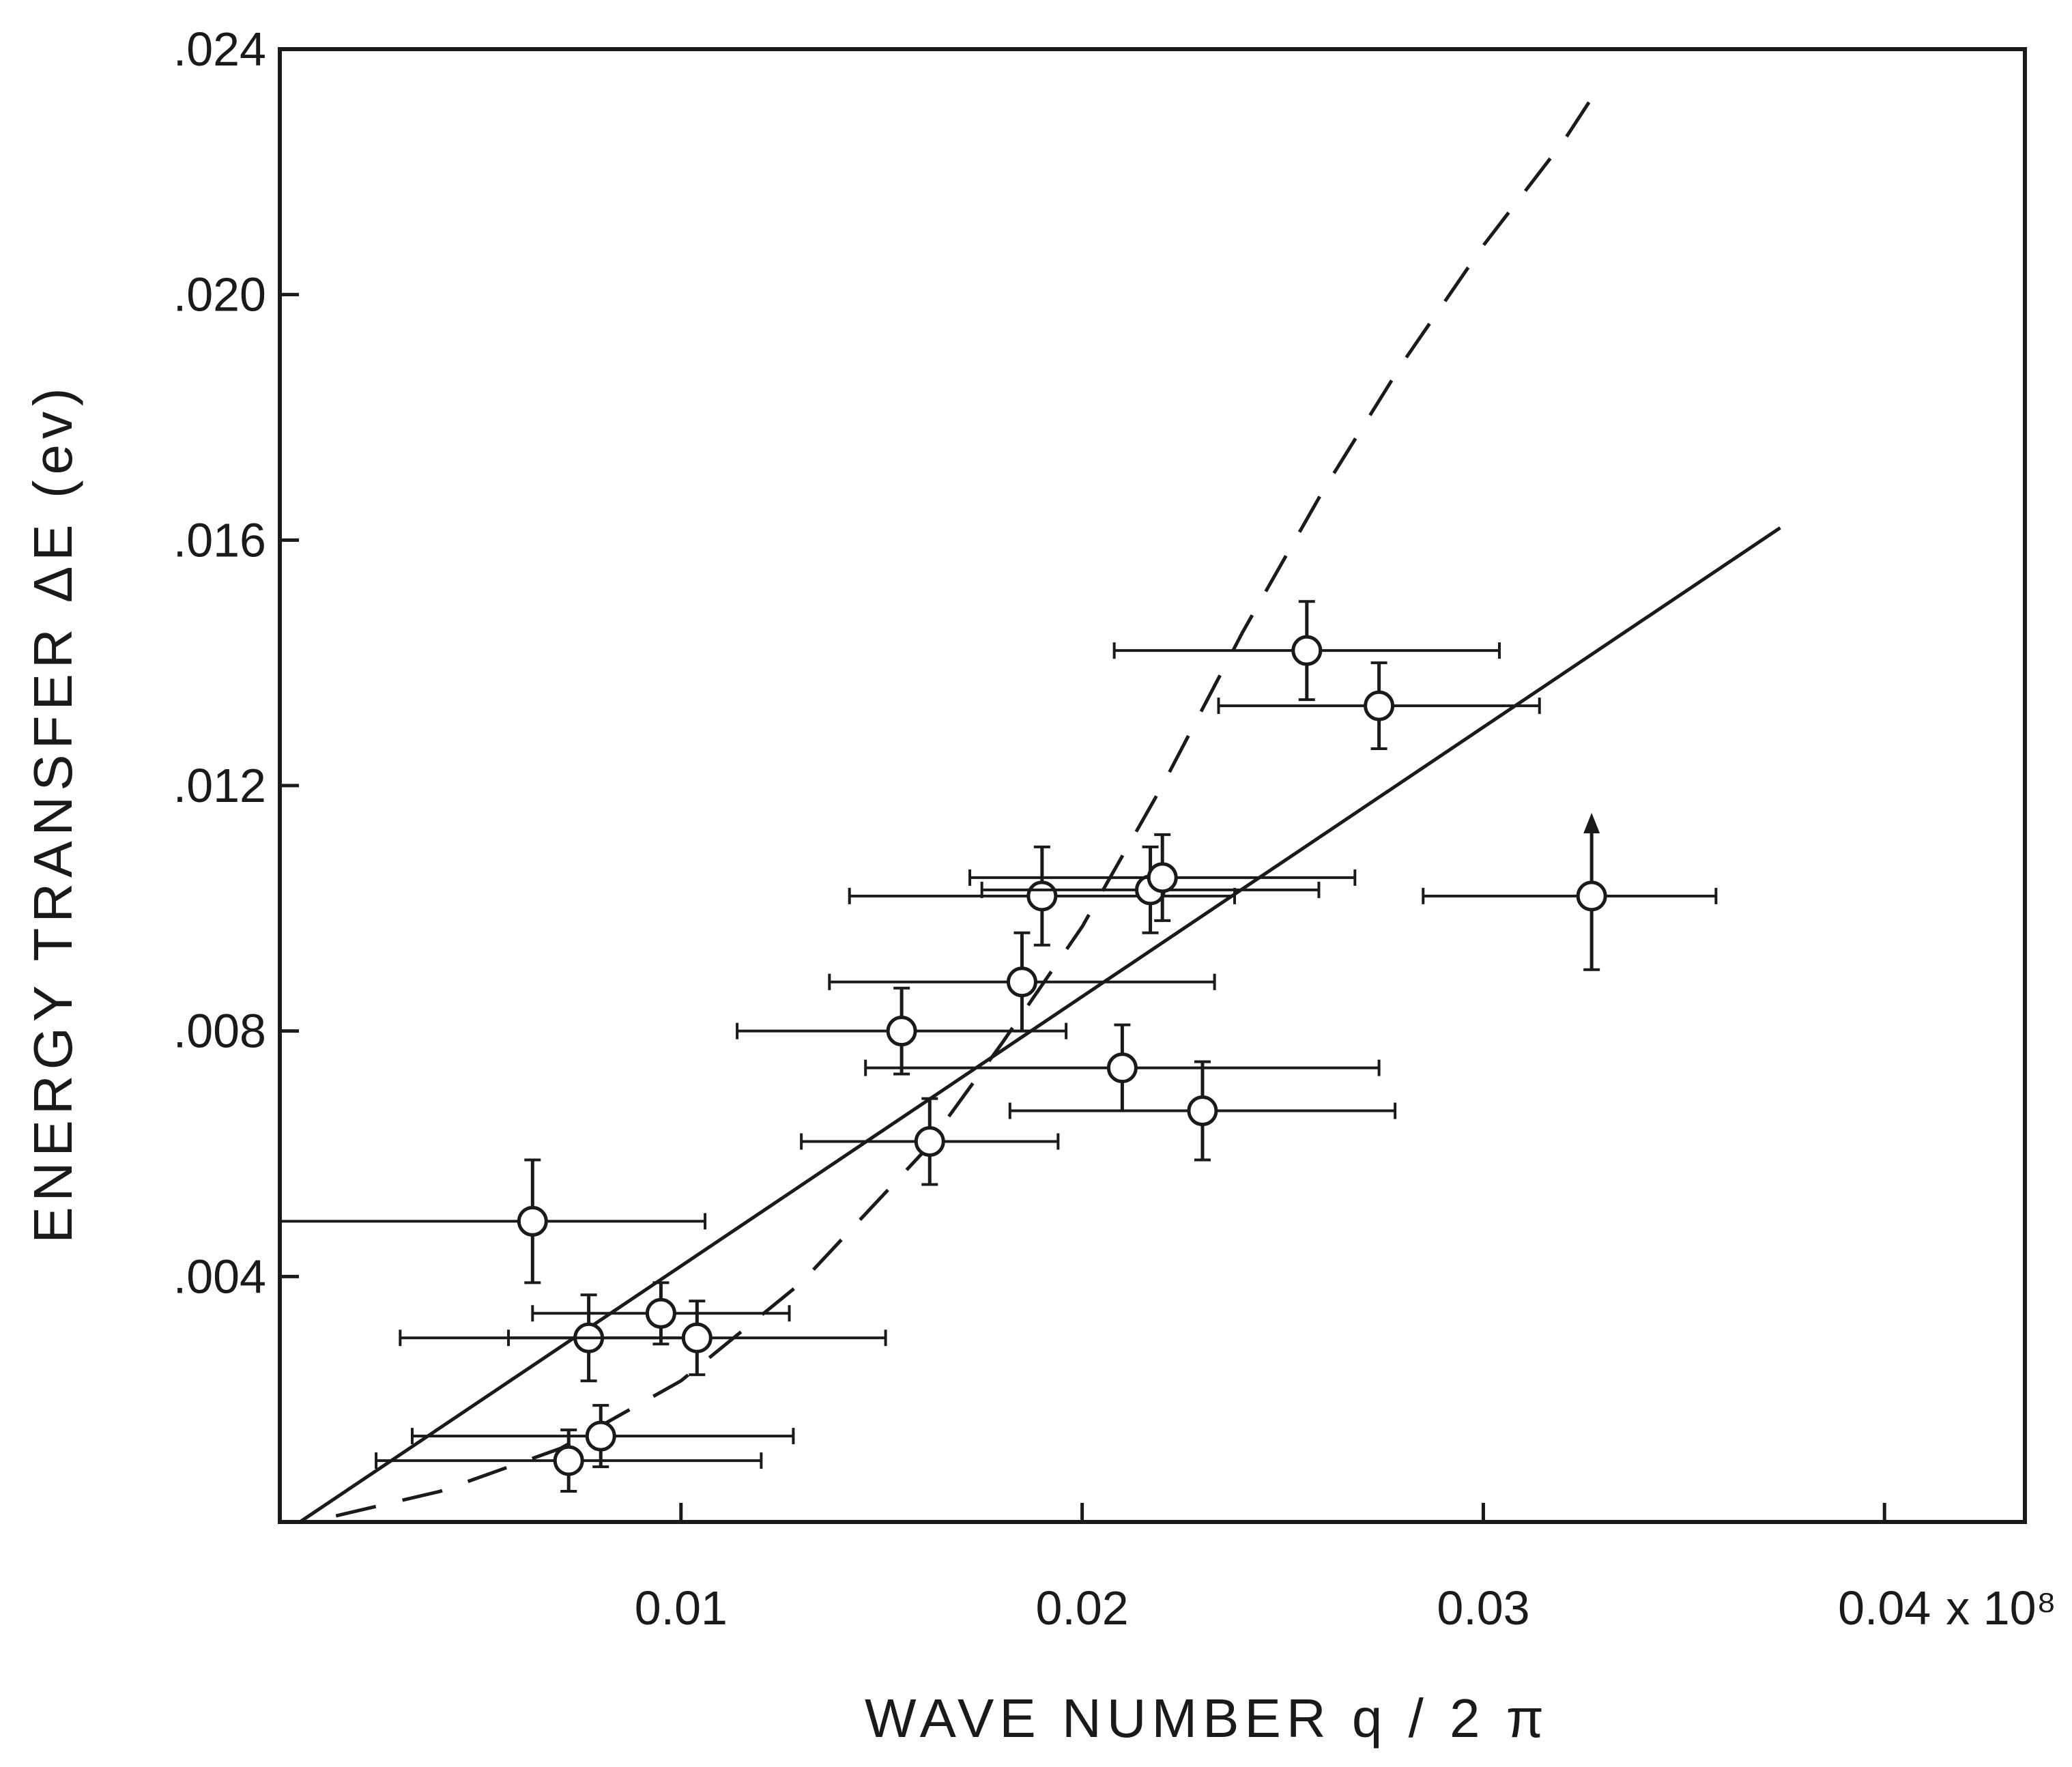 The height and width of the screenshot is (1767, 2072). I want to click on x-tick-label: 0.03, so click(1483, 1608).